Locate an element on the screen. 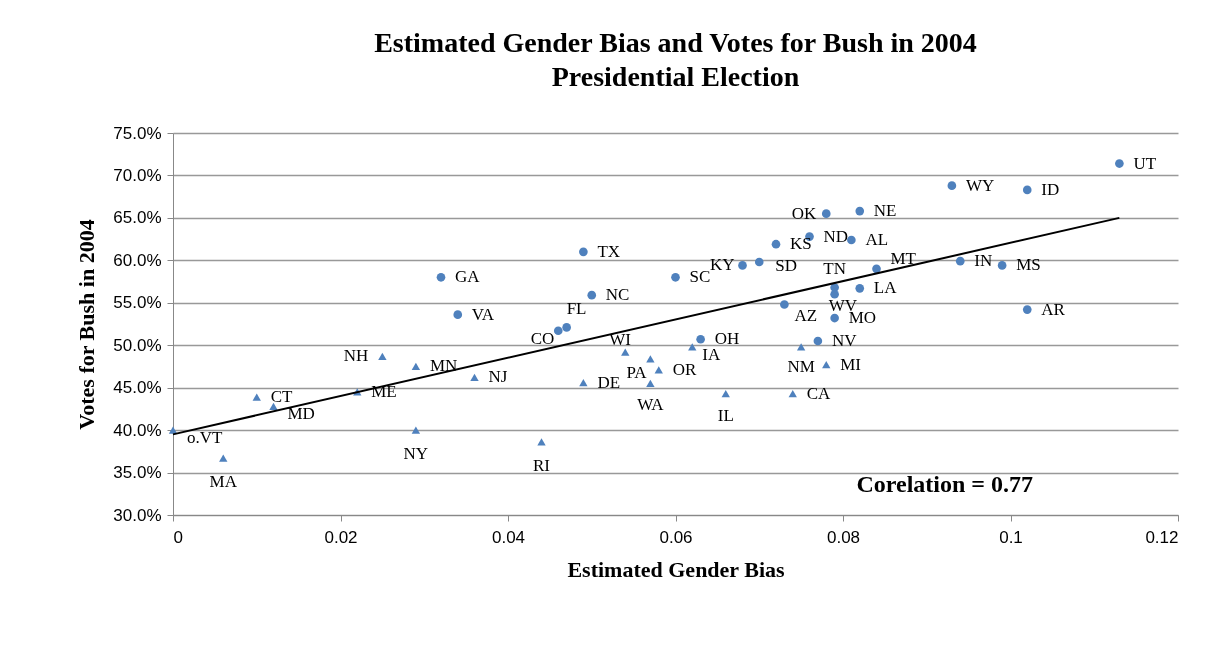 The height and width of the screenshot is (666, 1221). x-axis-title: Estimated Gender Bias is located at coordinates (676, 569).